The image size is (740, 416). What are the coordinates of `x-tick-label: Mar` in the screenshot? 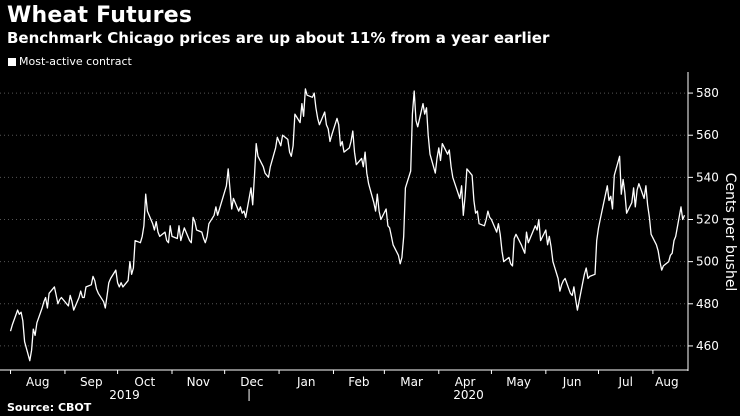 It's located at (411, 382).